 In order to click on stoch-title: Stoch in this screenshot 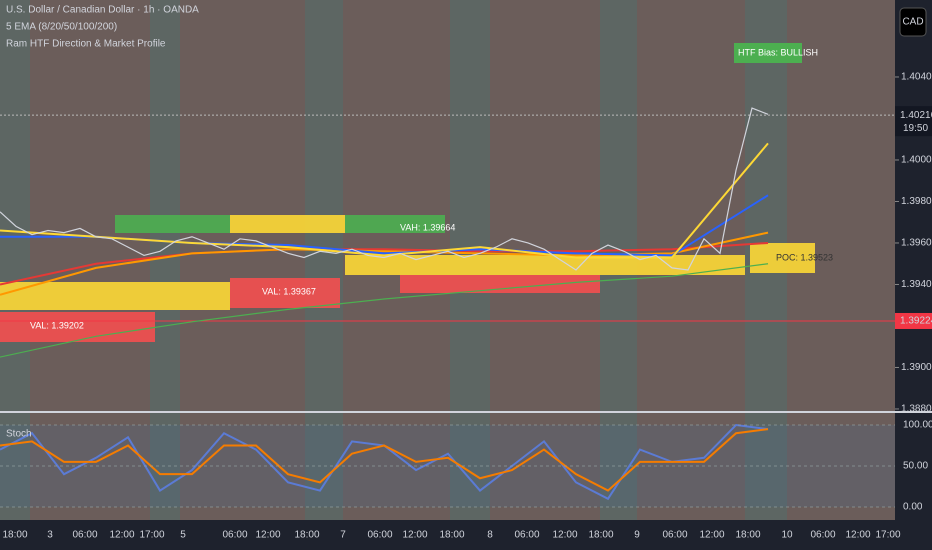, I will do `click(19, 434)`.